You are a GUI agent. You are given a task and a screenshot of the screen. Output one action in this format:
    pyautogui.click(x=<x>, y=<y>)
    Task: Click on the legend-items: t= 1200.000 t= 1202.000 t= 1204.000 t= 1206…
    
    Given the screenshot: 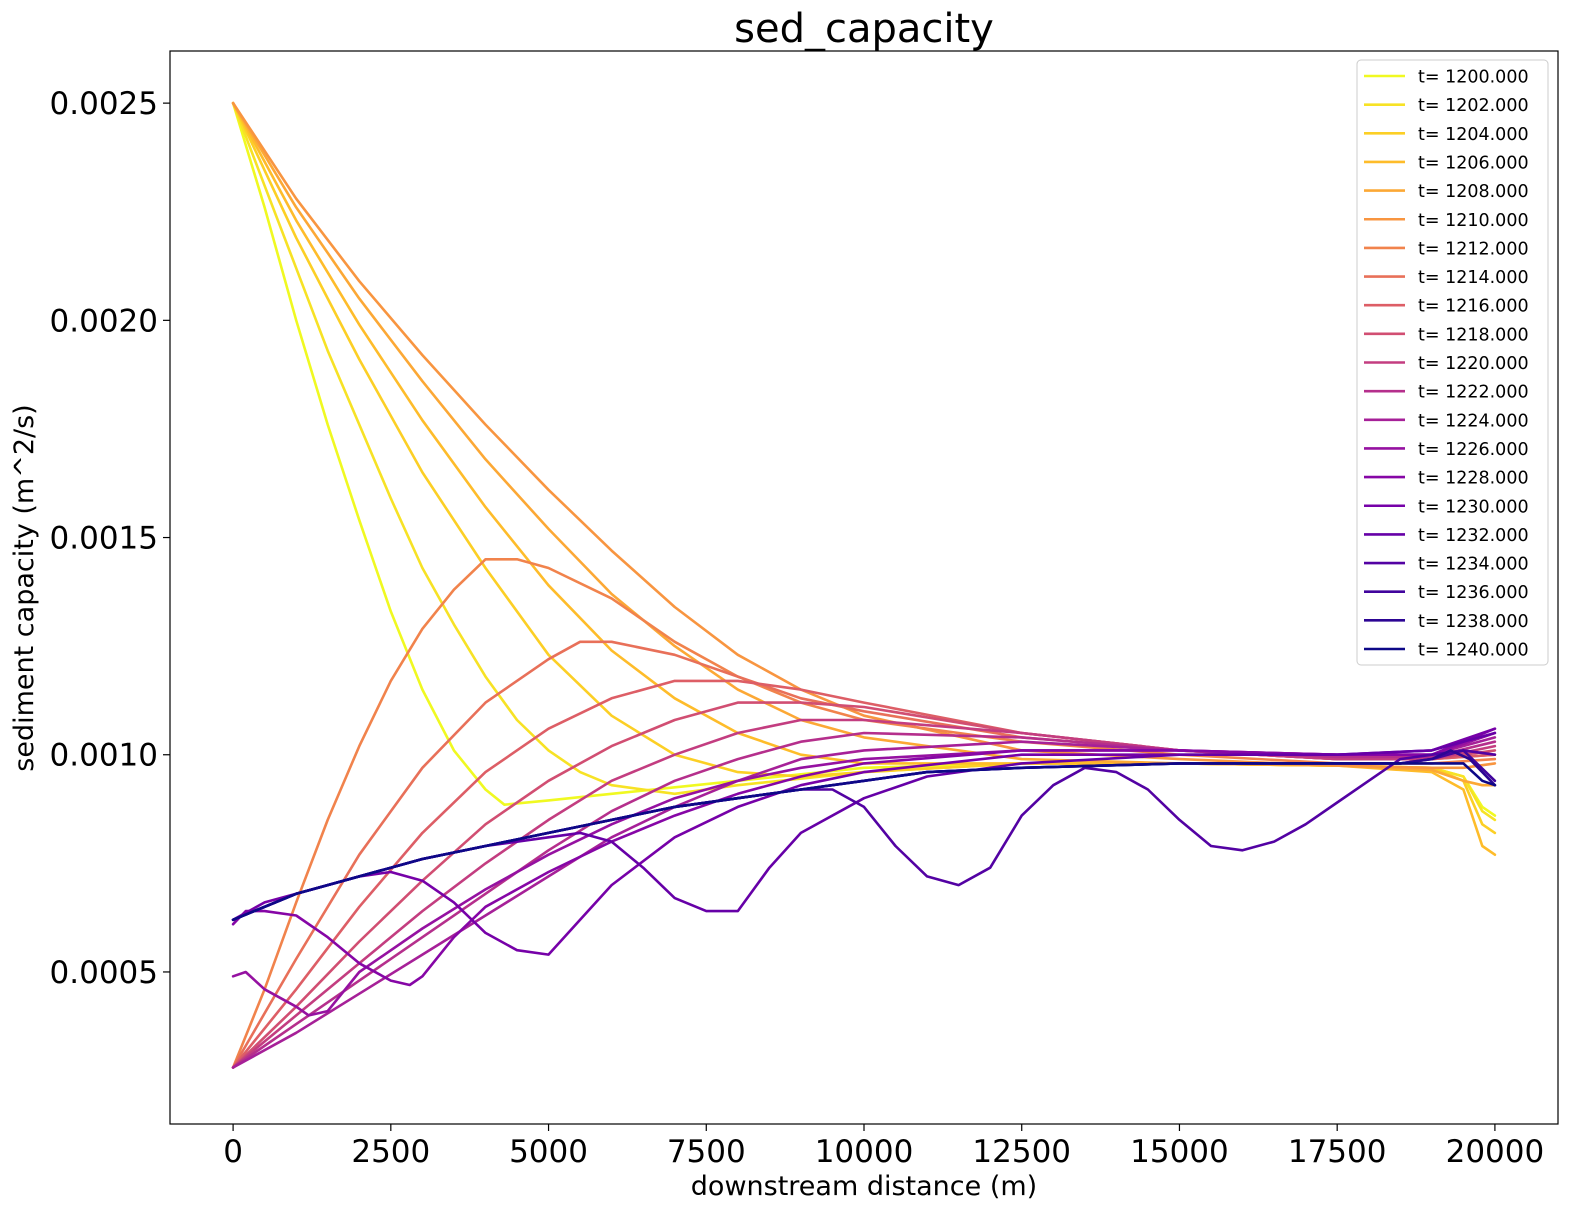 What is the action you would take?
    pyautogui.click(x=1446, y=364)
    